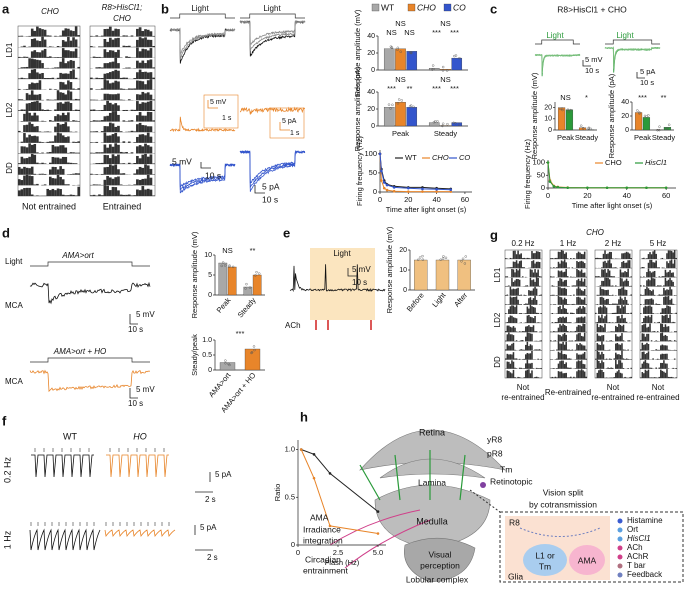 The height and width of the screenshot is (589, 685). I want to click on label: by cotransmission, so click(563, 504).